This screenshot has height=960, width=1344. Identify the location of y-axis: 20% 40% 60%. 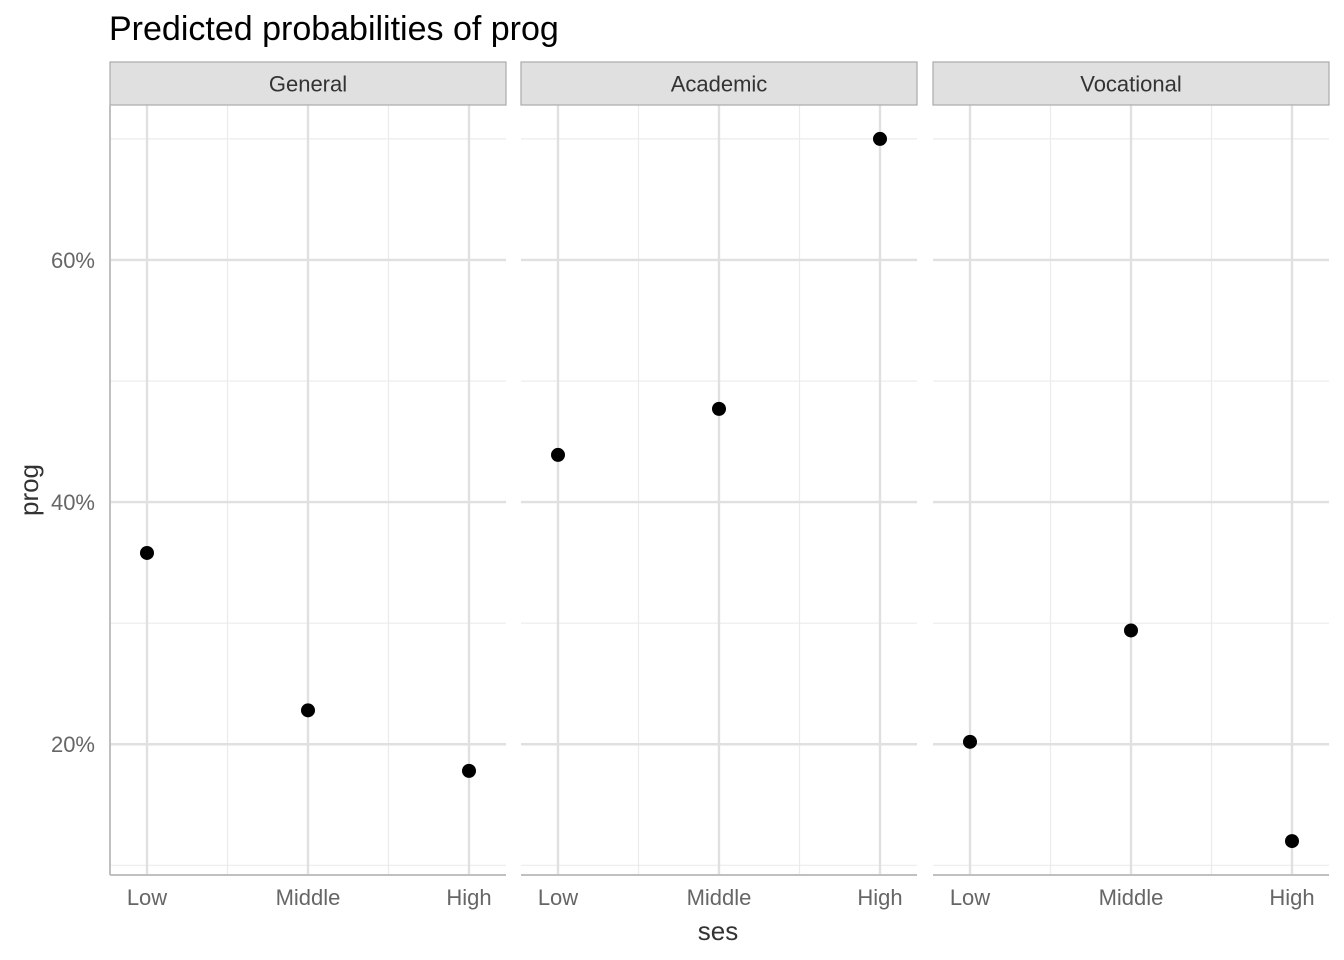
(81, 490).